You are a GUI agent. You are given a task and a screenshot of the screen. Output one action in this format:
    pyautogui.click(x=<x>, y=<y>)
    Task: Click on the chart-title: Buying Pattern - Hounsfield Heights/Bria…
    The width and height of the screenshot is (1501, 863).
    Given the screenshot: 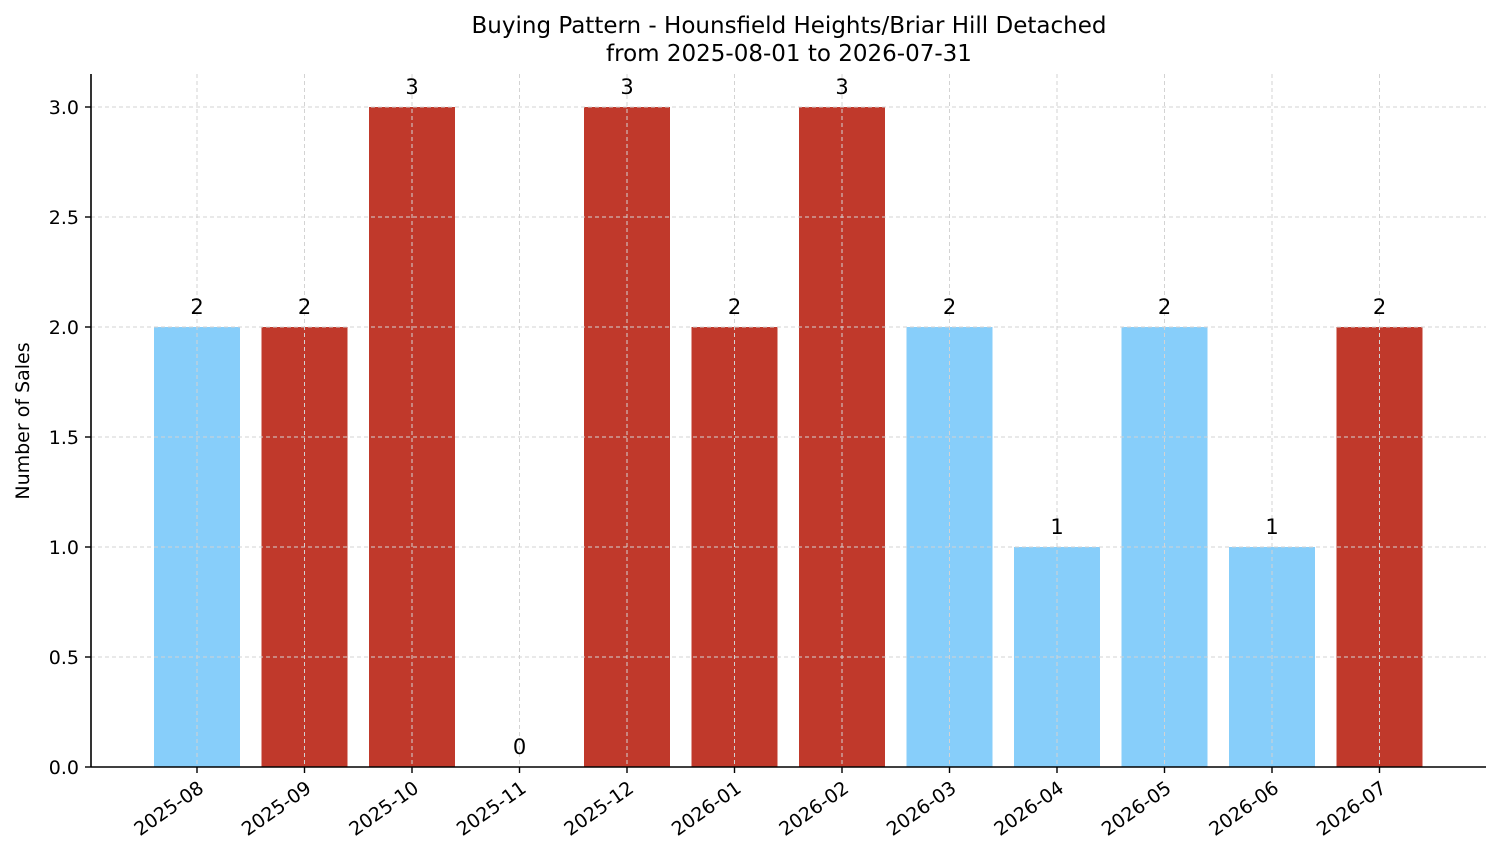 What is the action you would take?
    pyautogui.click(x=789, y=26)
    